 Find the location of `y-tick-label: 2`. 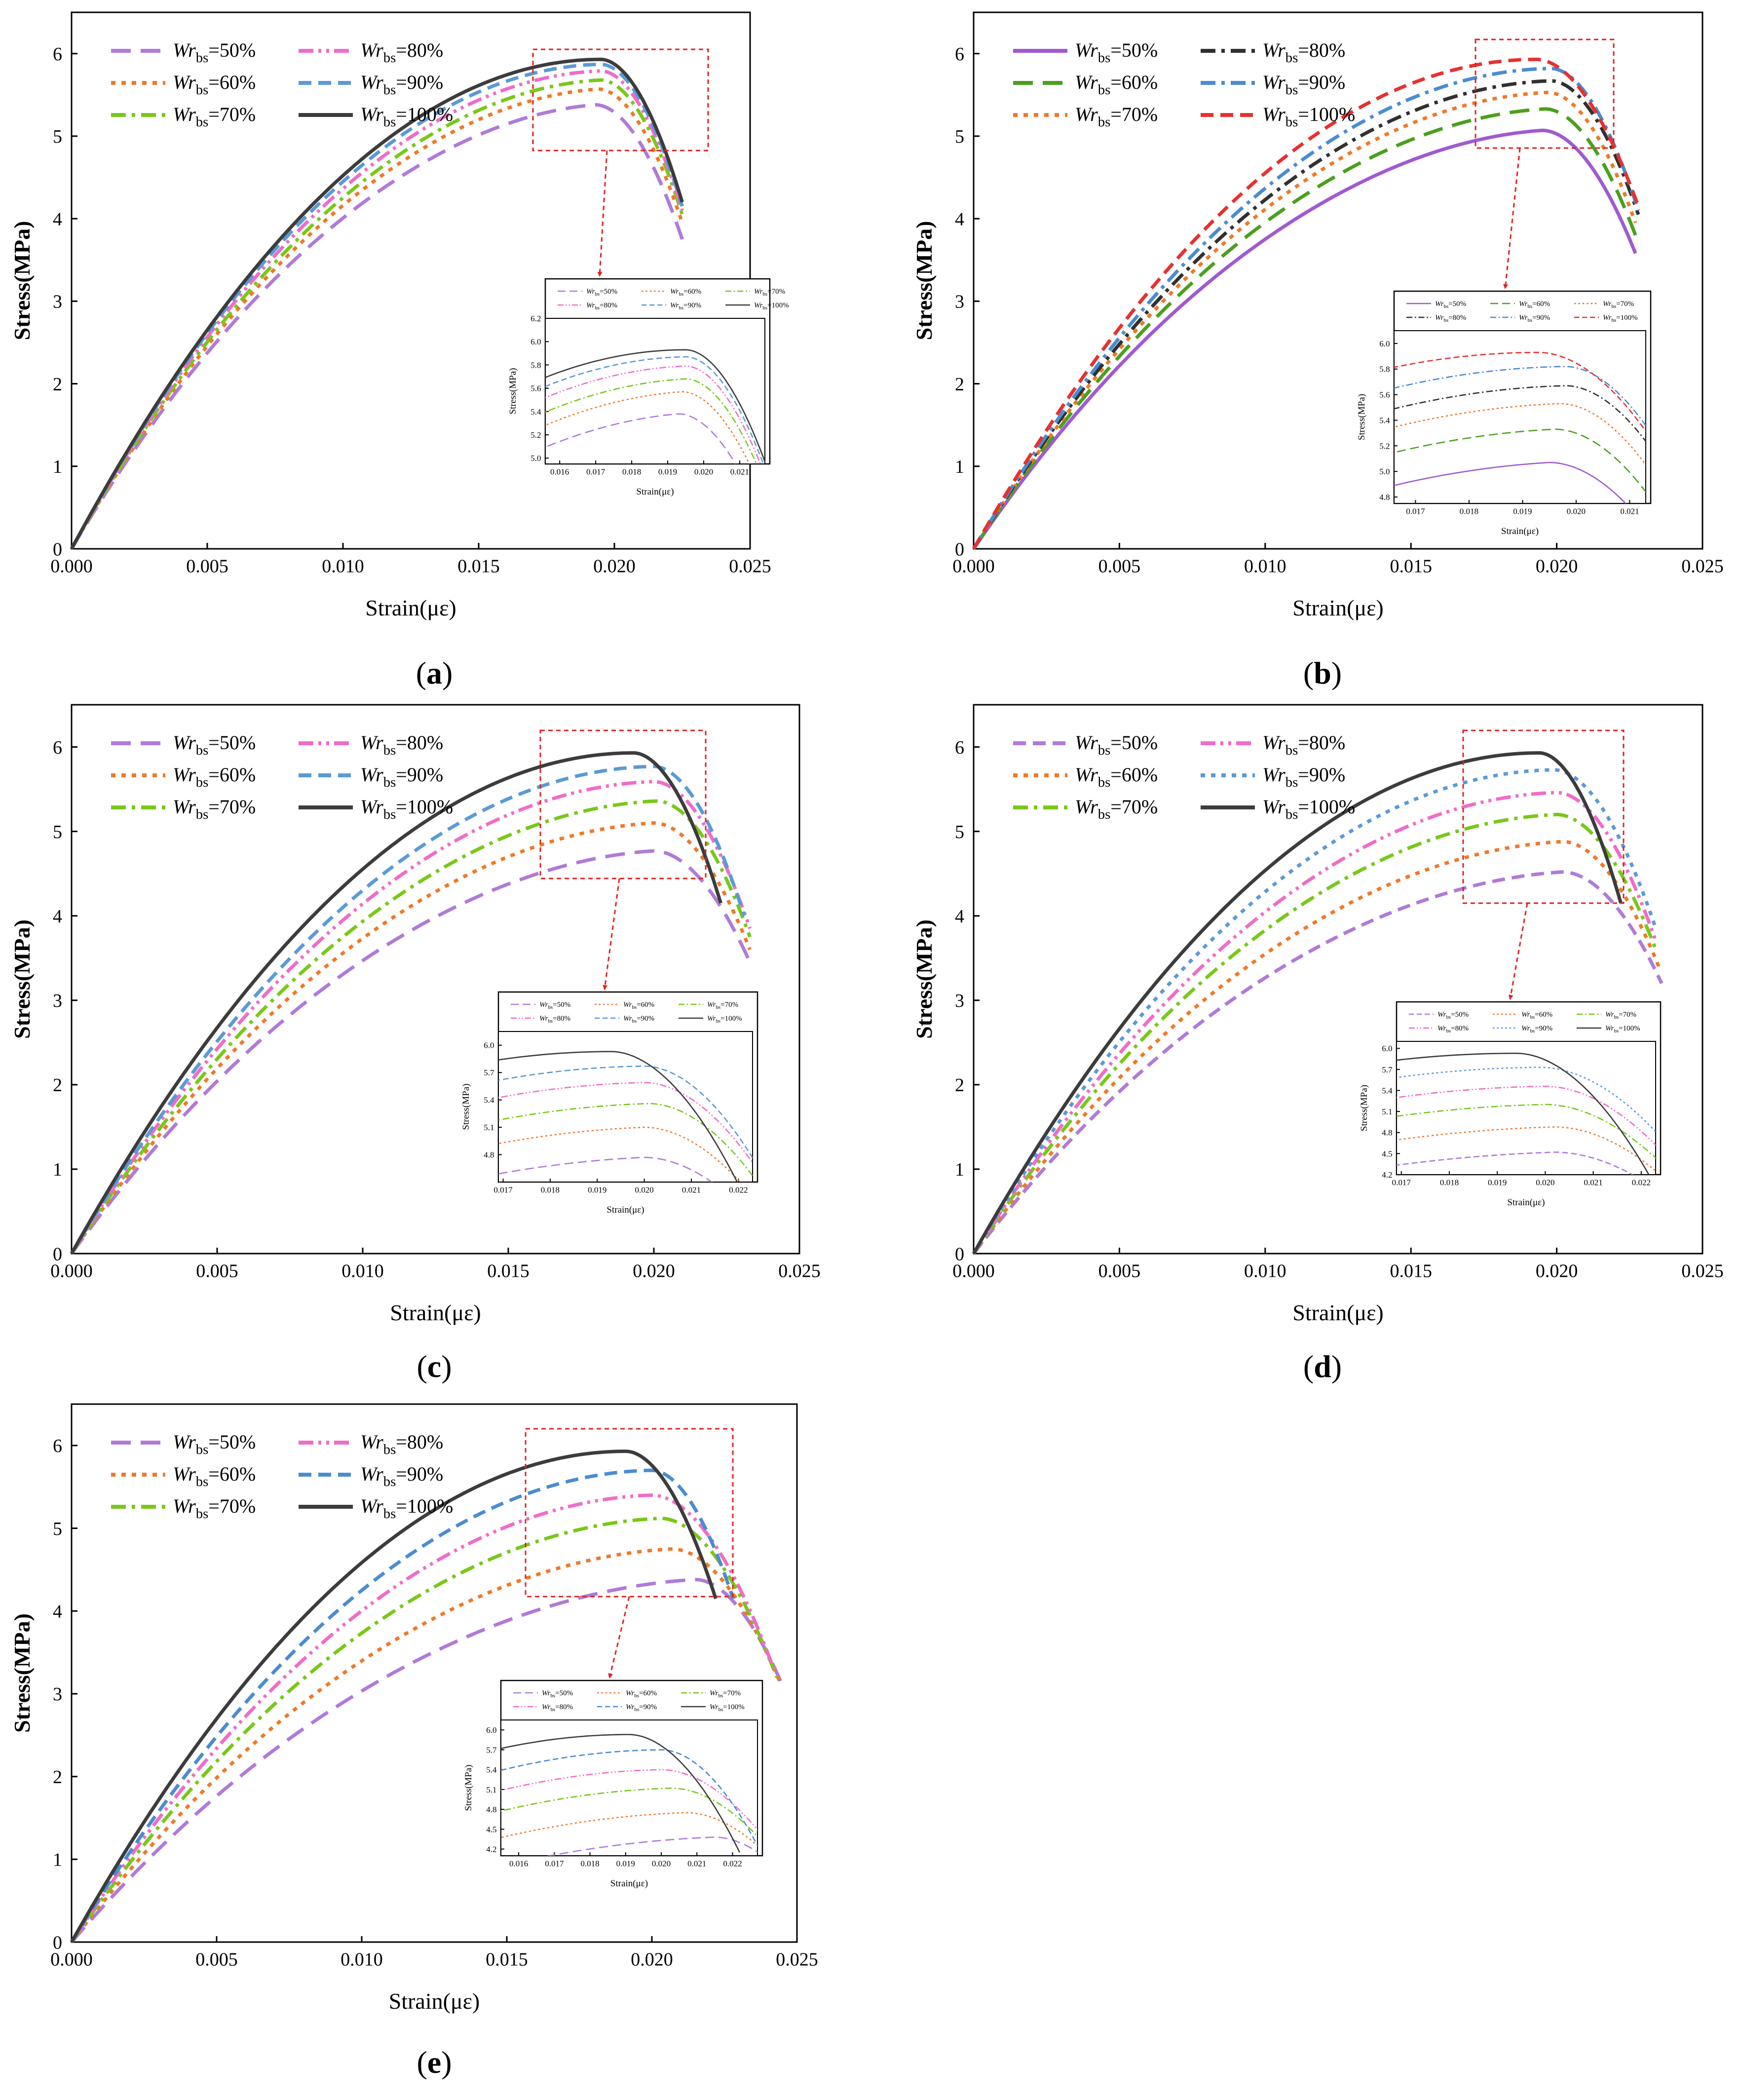

y-tick-label: 2 is located at coordinates (57, 1777).